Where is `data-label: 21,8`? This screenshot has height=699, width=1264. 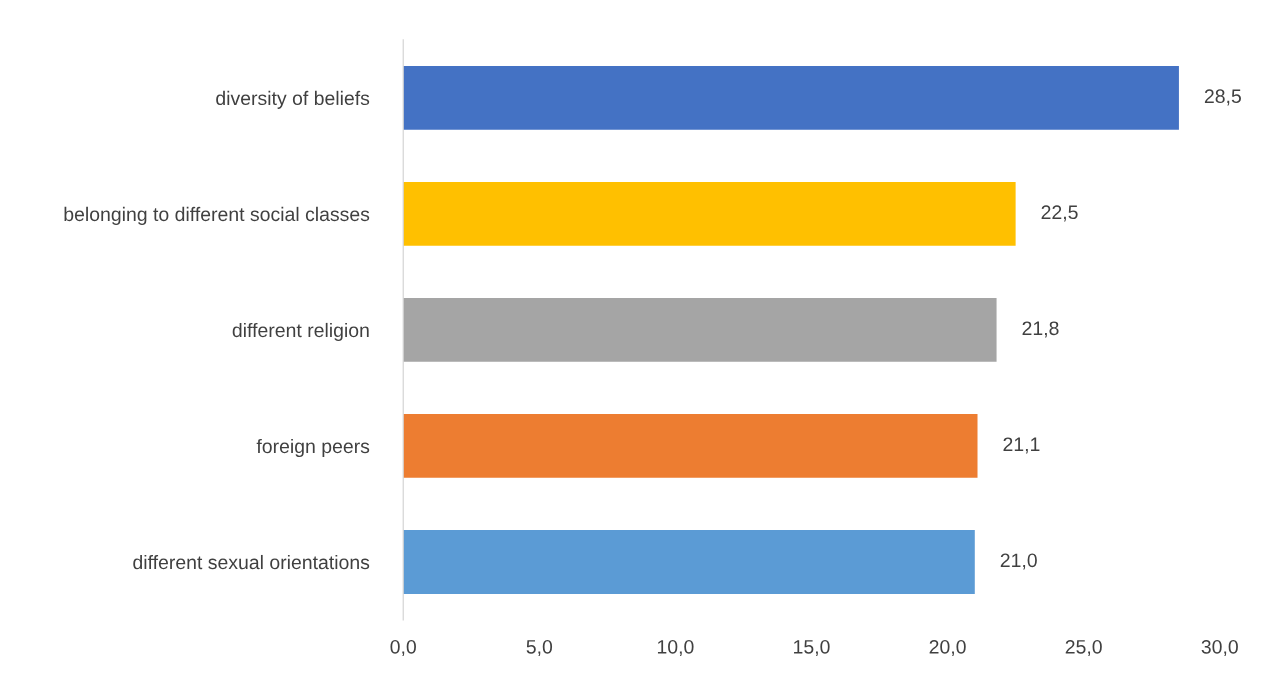
data-label: 21,8 is located at coordinates (1040, 329).